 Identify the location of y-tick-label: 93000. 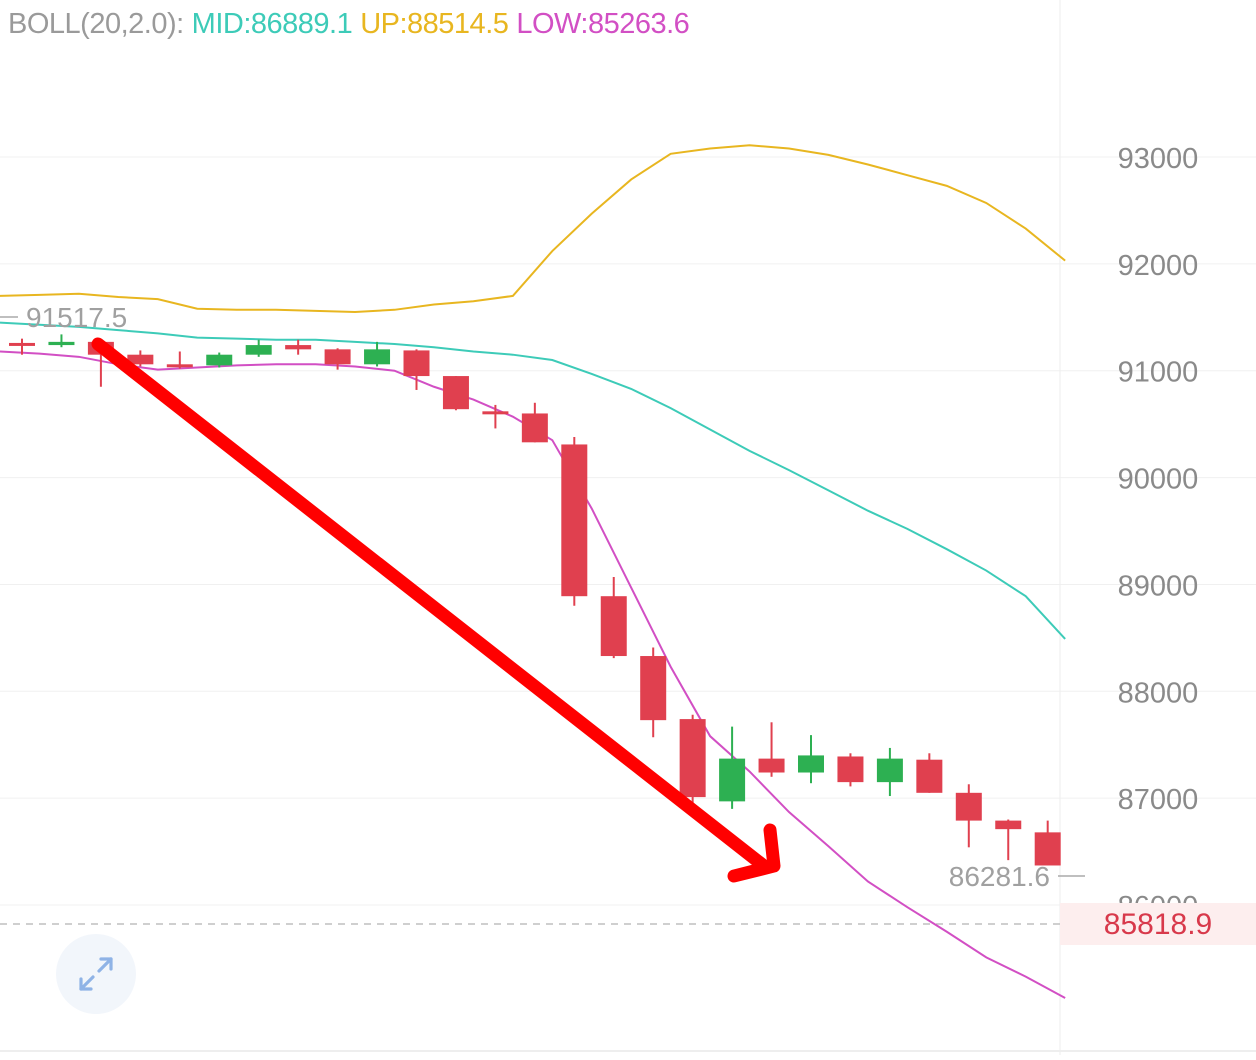
(1158, 159).